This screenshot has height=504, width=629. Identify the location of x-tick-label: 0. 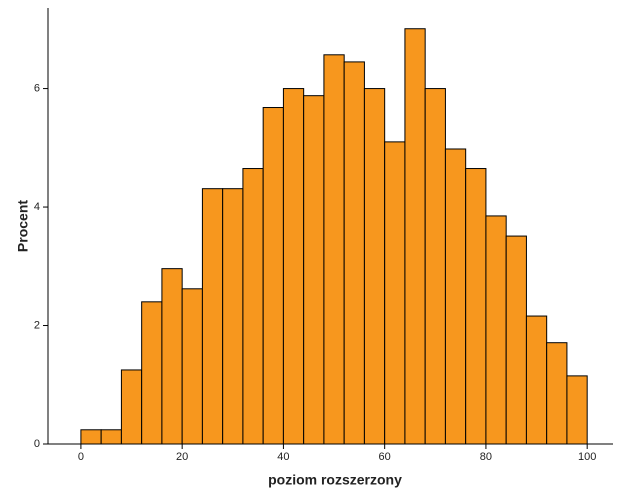
(81, 457).